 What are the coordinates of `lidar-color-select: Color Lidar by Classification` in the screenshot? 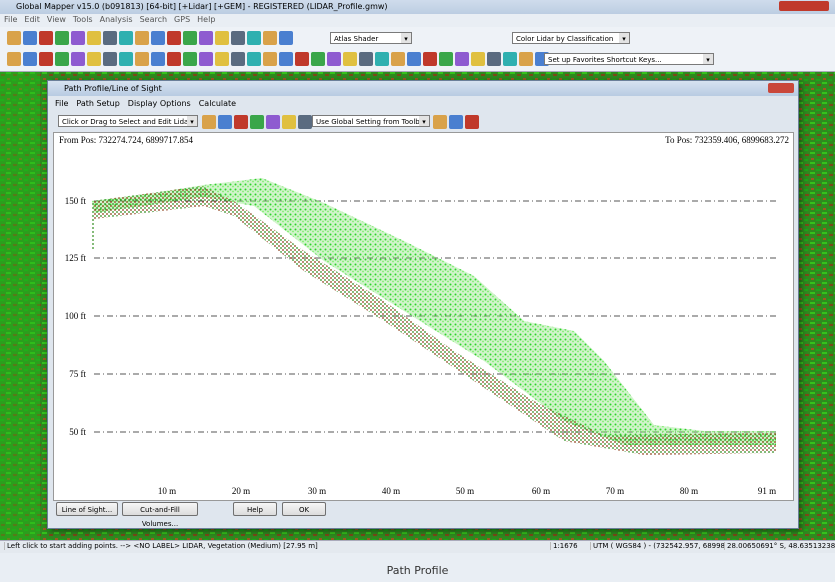 It's located at (571, 38).